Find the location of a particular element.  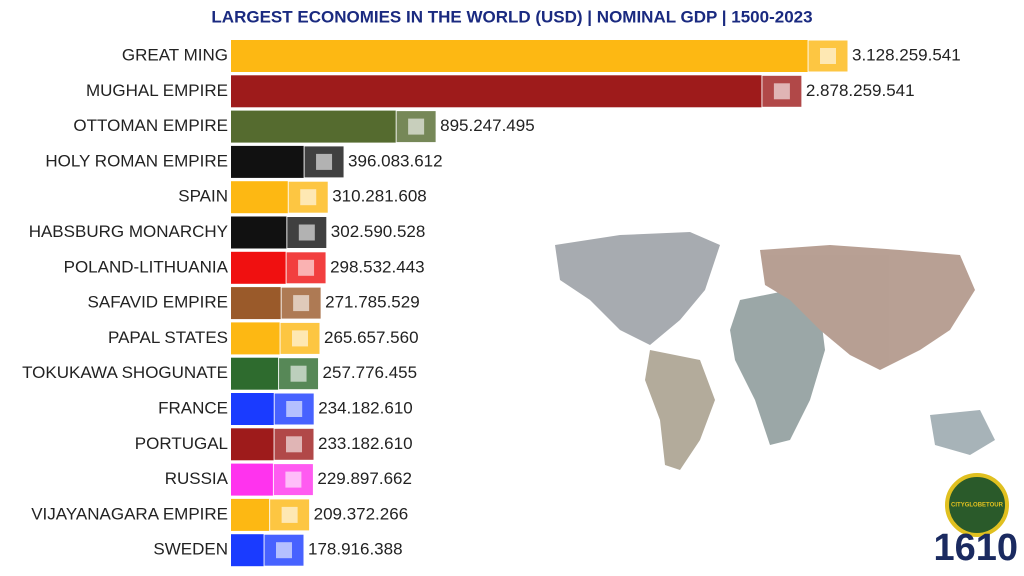

map-eurasia is located at coordinates (867, 307).